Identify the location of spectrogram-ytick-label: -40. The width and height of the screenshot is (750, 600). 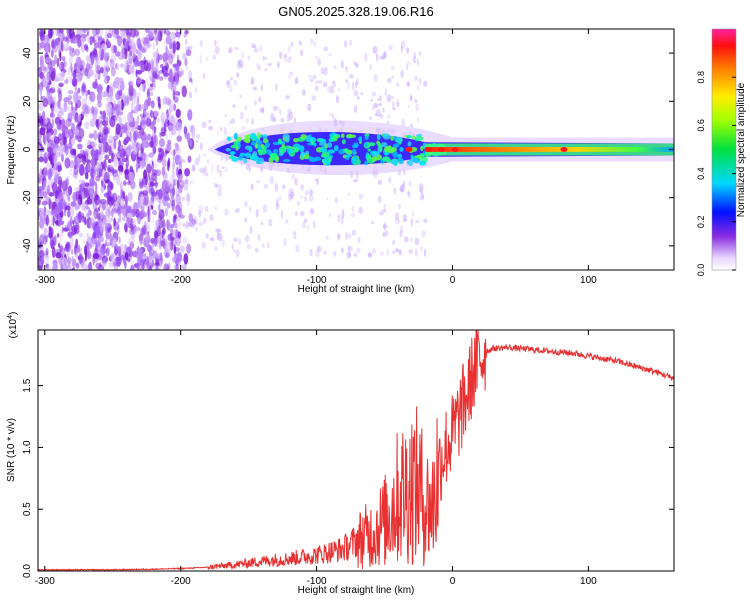
(27, 245).